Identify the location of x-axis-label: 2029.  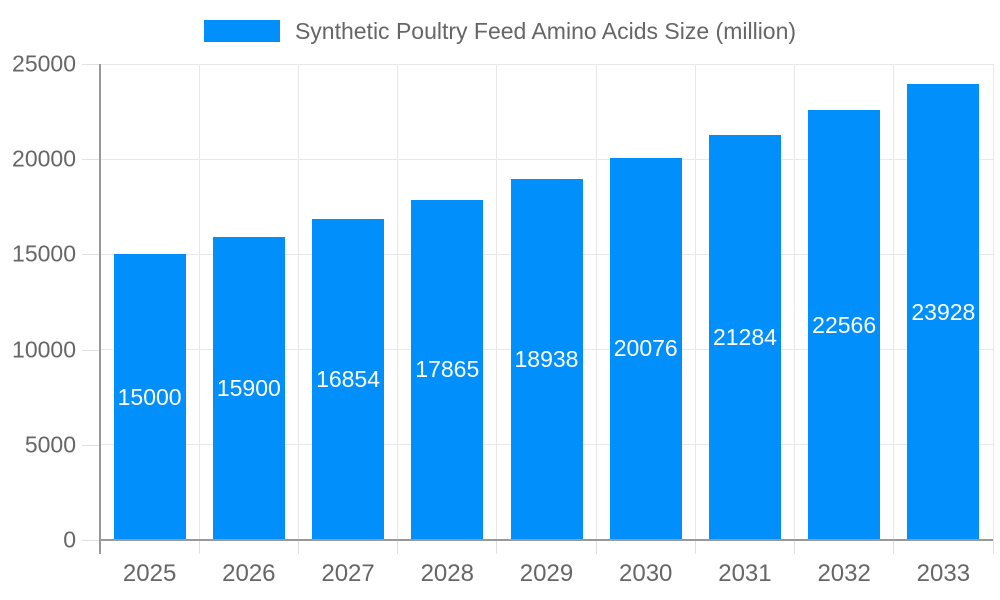
(546, 573).